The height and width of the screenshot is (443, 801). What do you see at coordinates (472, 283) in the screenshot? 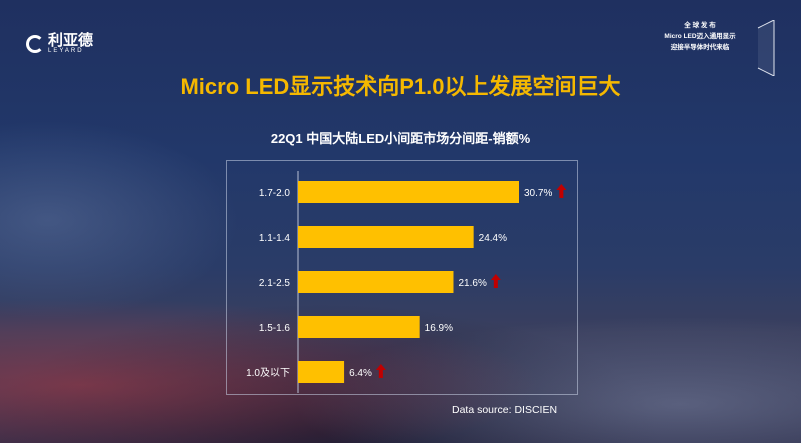
I see `data-label: 21.6%` at bounding box center [472, 283].